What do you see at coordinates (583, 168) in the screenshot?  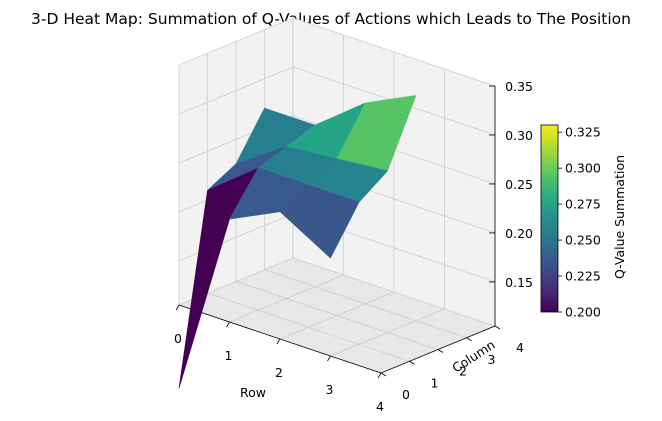 I see `colorbar-tick-label: 0.300` at bounding box center [583, 168].